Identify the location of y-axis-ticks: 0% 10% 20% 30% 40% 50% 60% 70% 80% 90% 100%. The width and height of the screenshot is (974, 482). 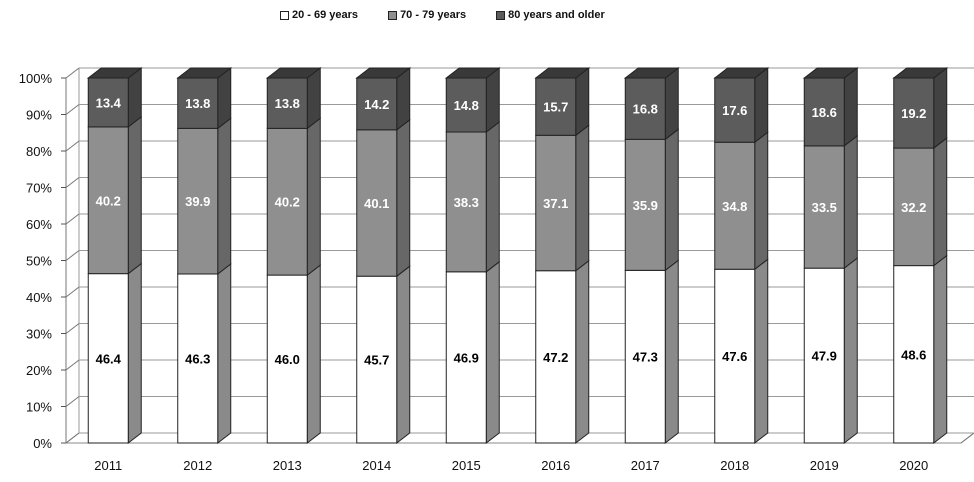
(42, 261).